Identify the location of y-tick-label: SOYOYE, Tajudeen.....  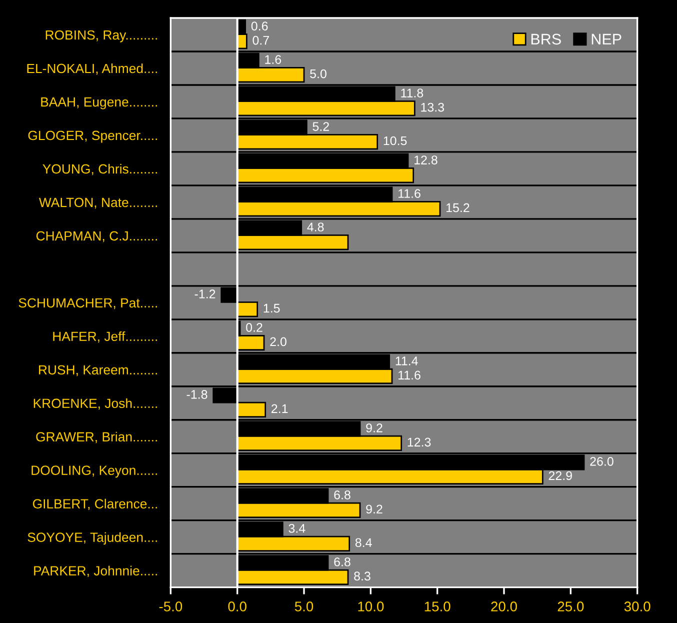
(92, 538).